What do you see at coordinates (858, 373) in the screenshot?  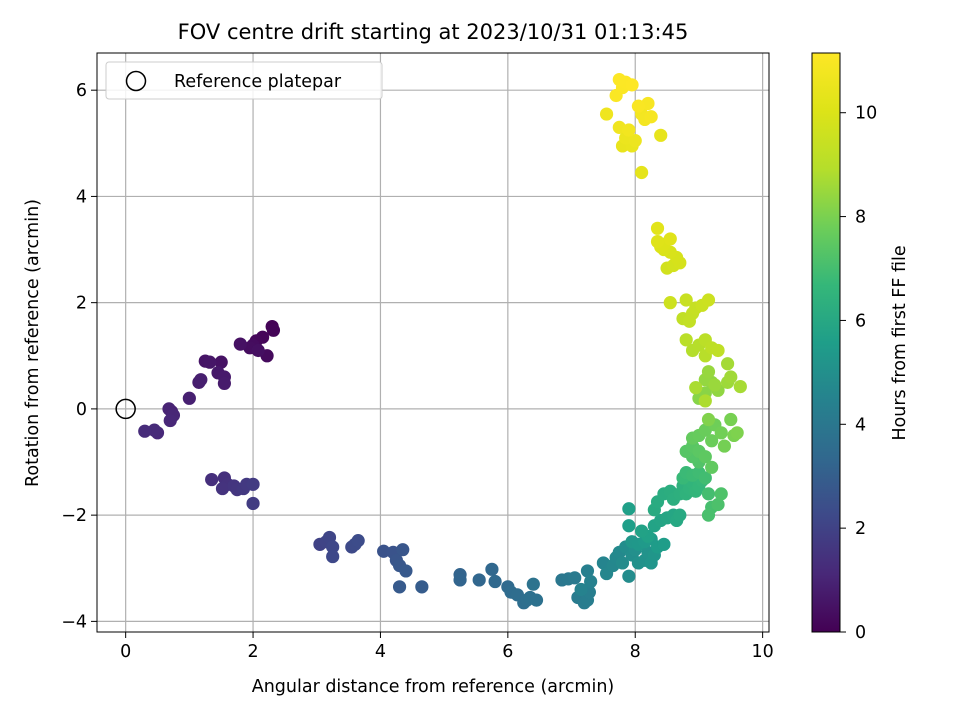 I see `colorbar-ticks: 0 2 4 6 8 10` at bounding box center [858, 373].